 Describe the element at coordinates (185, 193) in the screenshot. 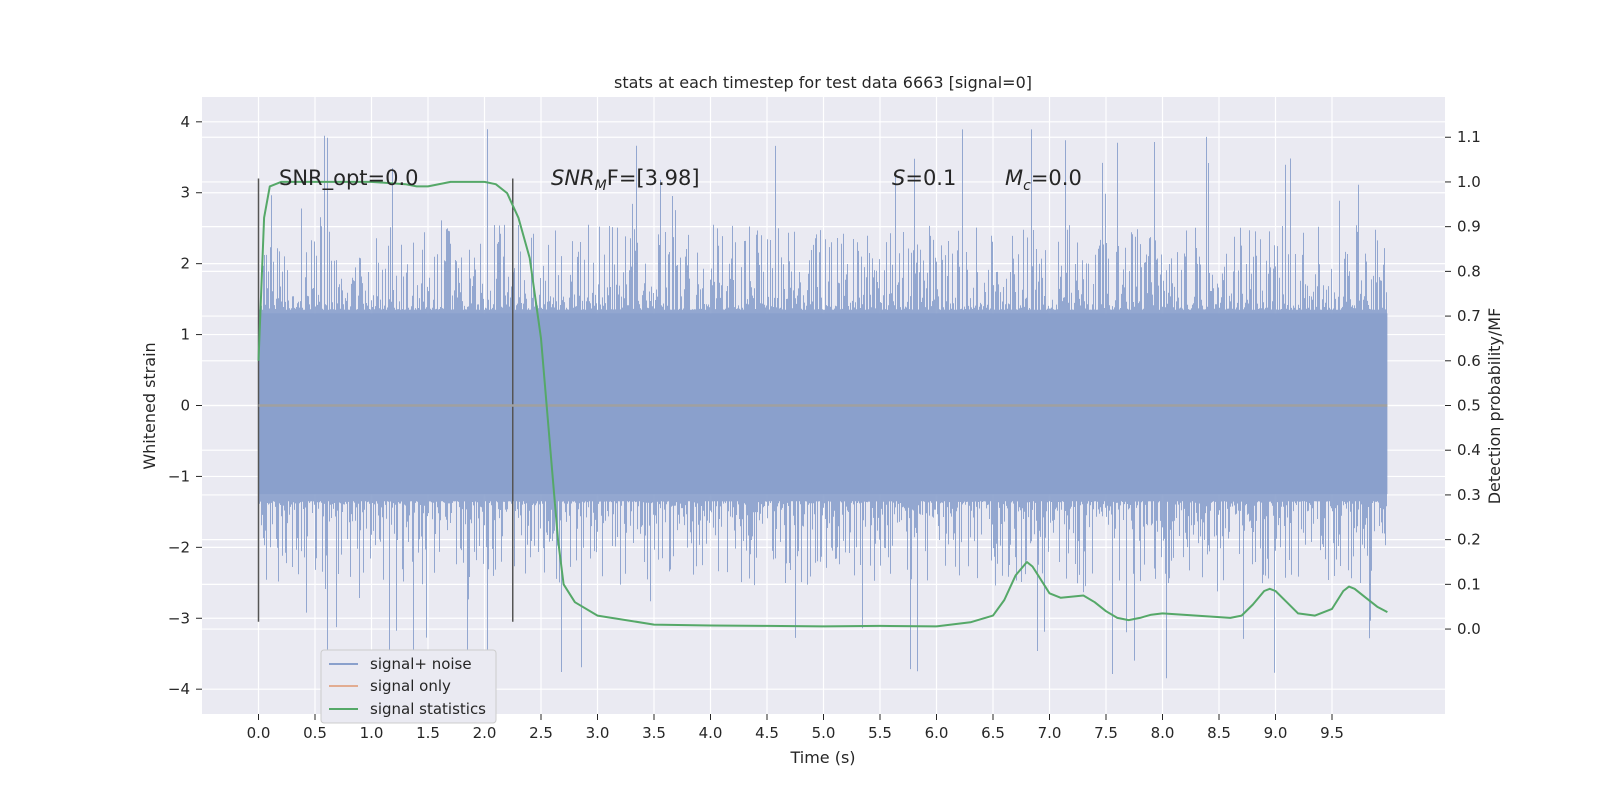

I see `y-tick-label: 3` at that location.